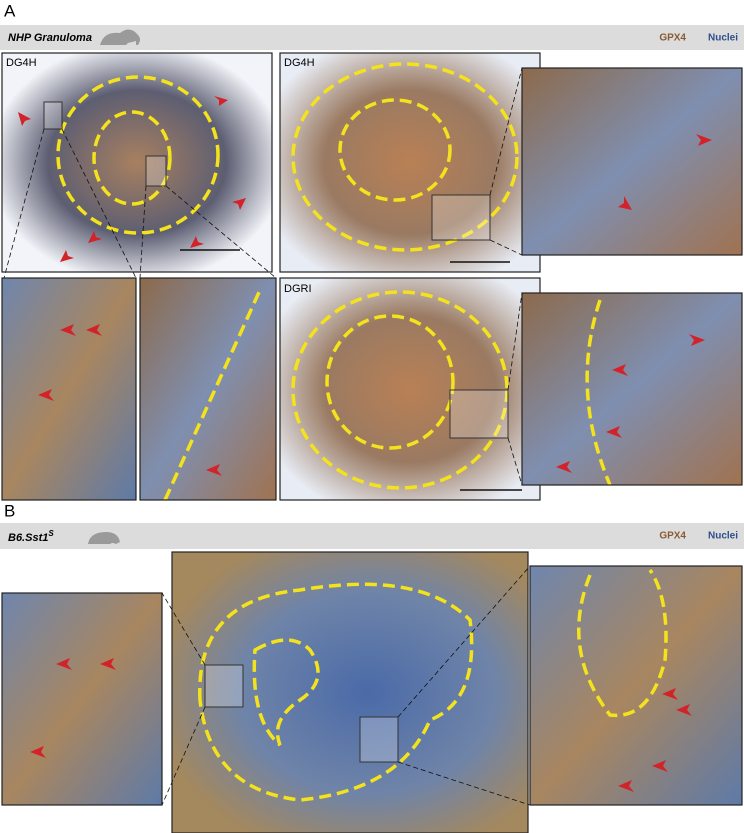  Describe the element at coordinates (50, 38) in the screenshot. I see `panel-title: NHP Granuloma` at that location.